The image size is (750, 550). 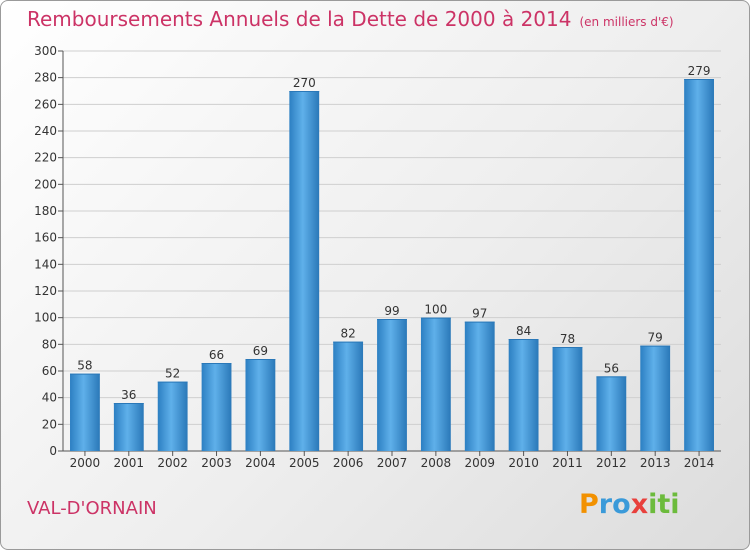 What do you see at coordinates (664, 504) in the screenshot?
I see `logo-letter: t` at bounding box center [664, 504].